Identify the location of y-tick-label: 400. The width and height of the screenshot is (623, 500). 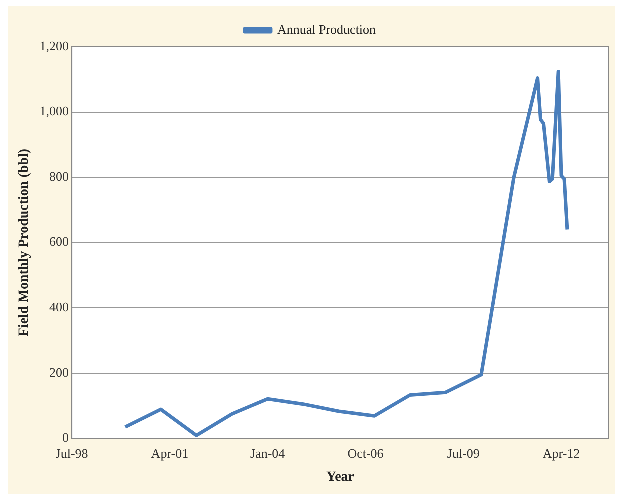
(60, 306).